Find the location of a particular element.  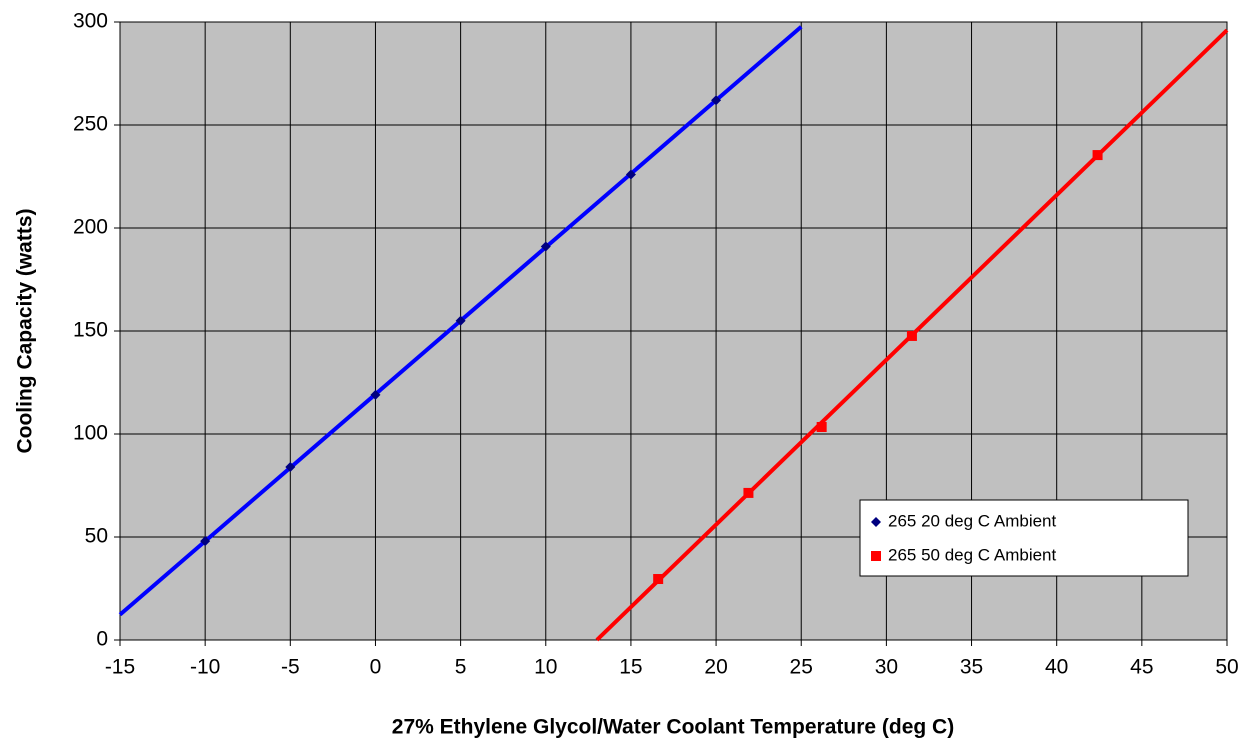

y-tick-label: 250 is located at coordinates (90, 124).